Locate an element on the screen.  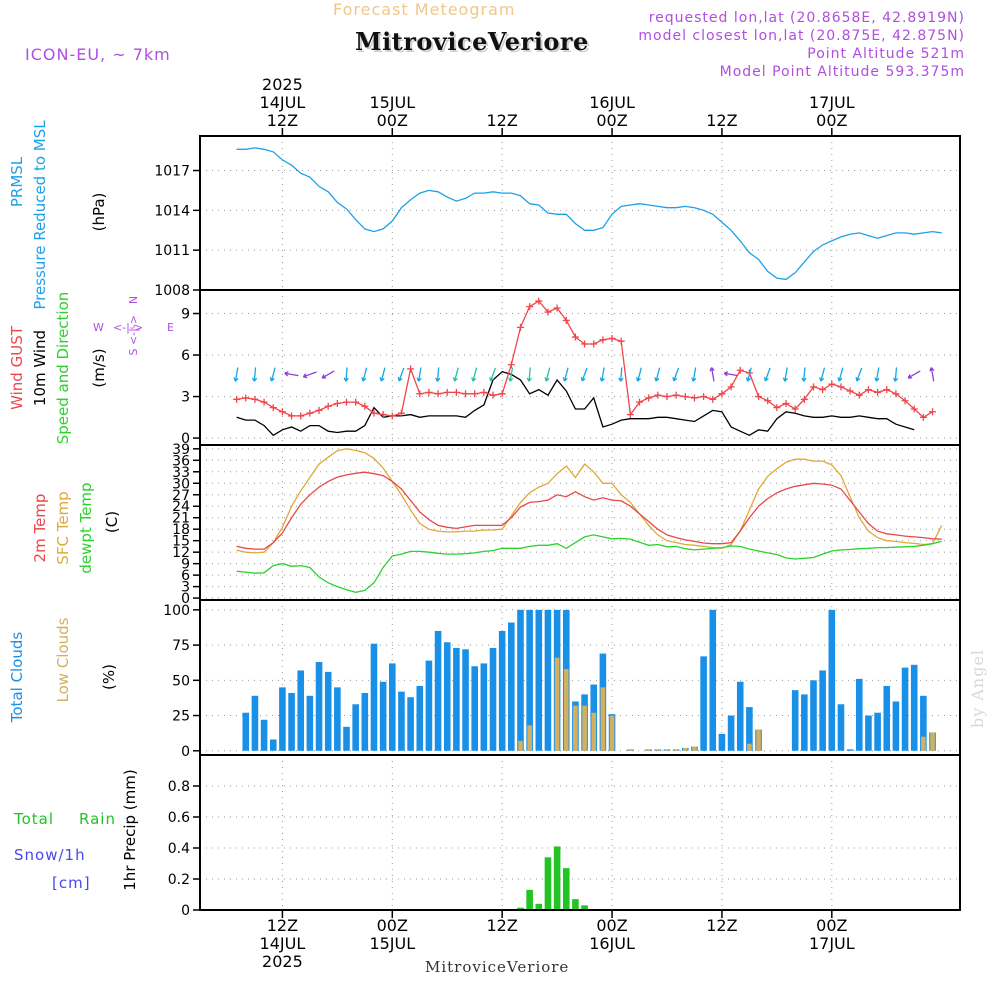
clouds-ytick-label: 75 is located at coordinates (181, 646).